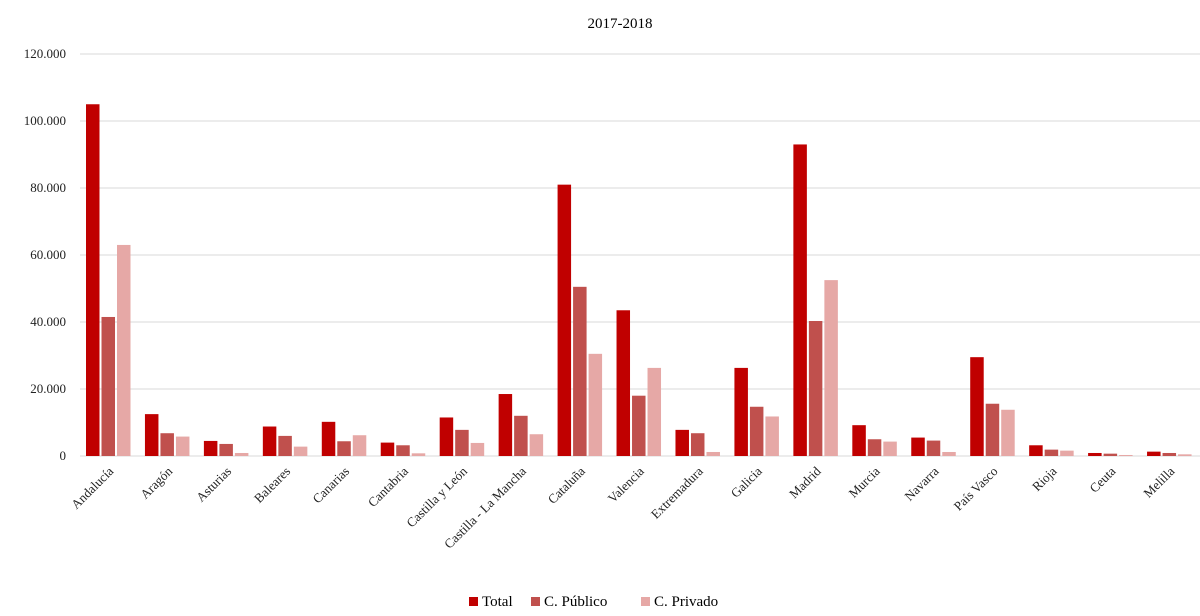  I want to click on y-tick-label: 80.000, so click(48, 187).